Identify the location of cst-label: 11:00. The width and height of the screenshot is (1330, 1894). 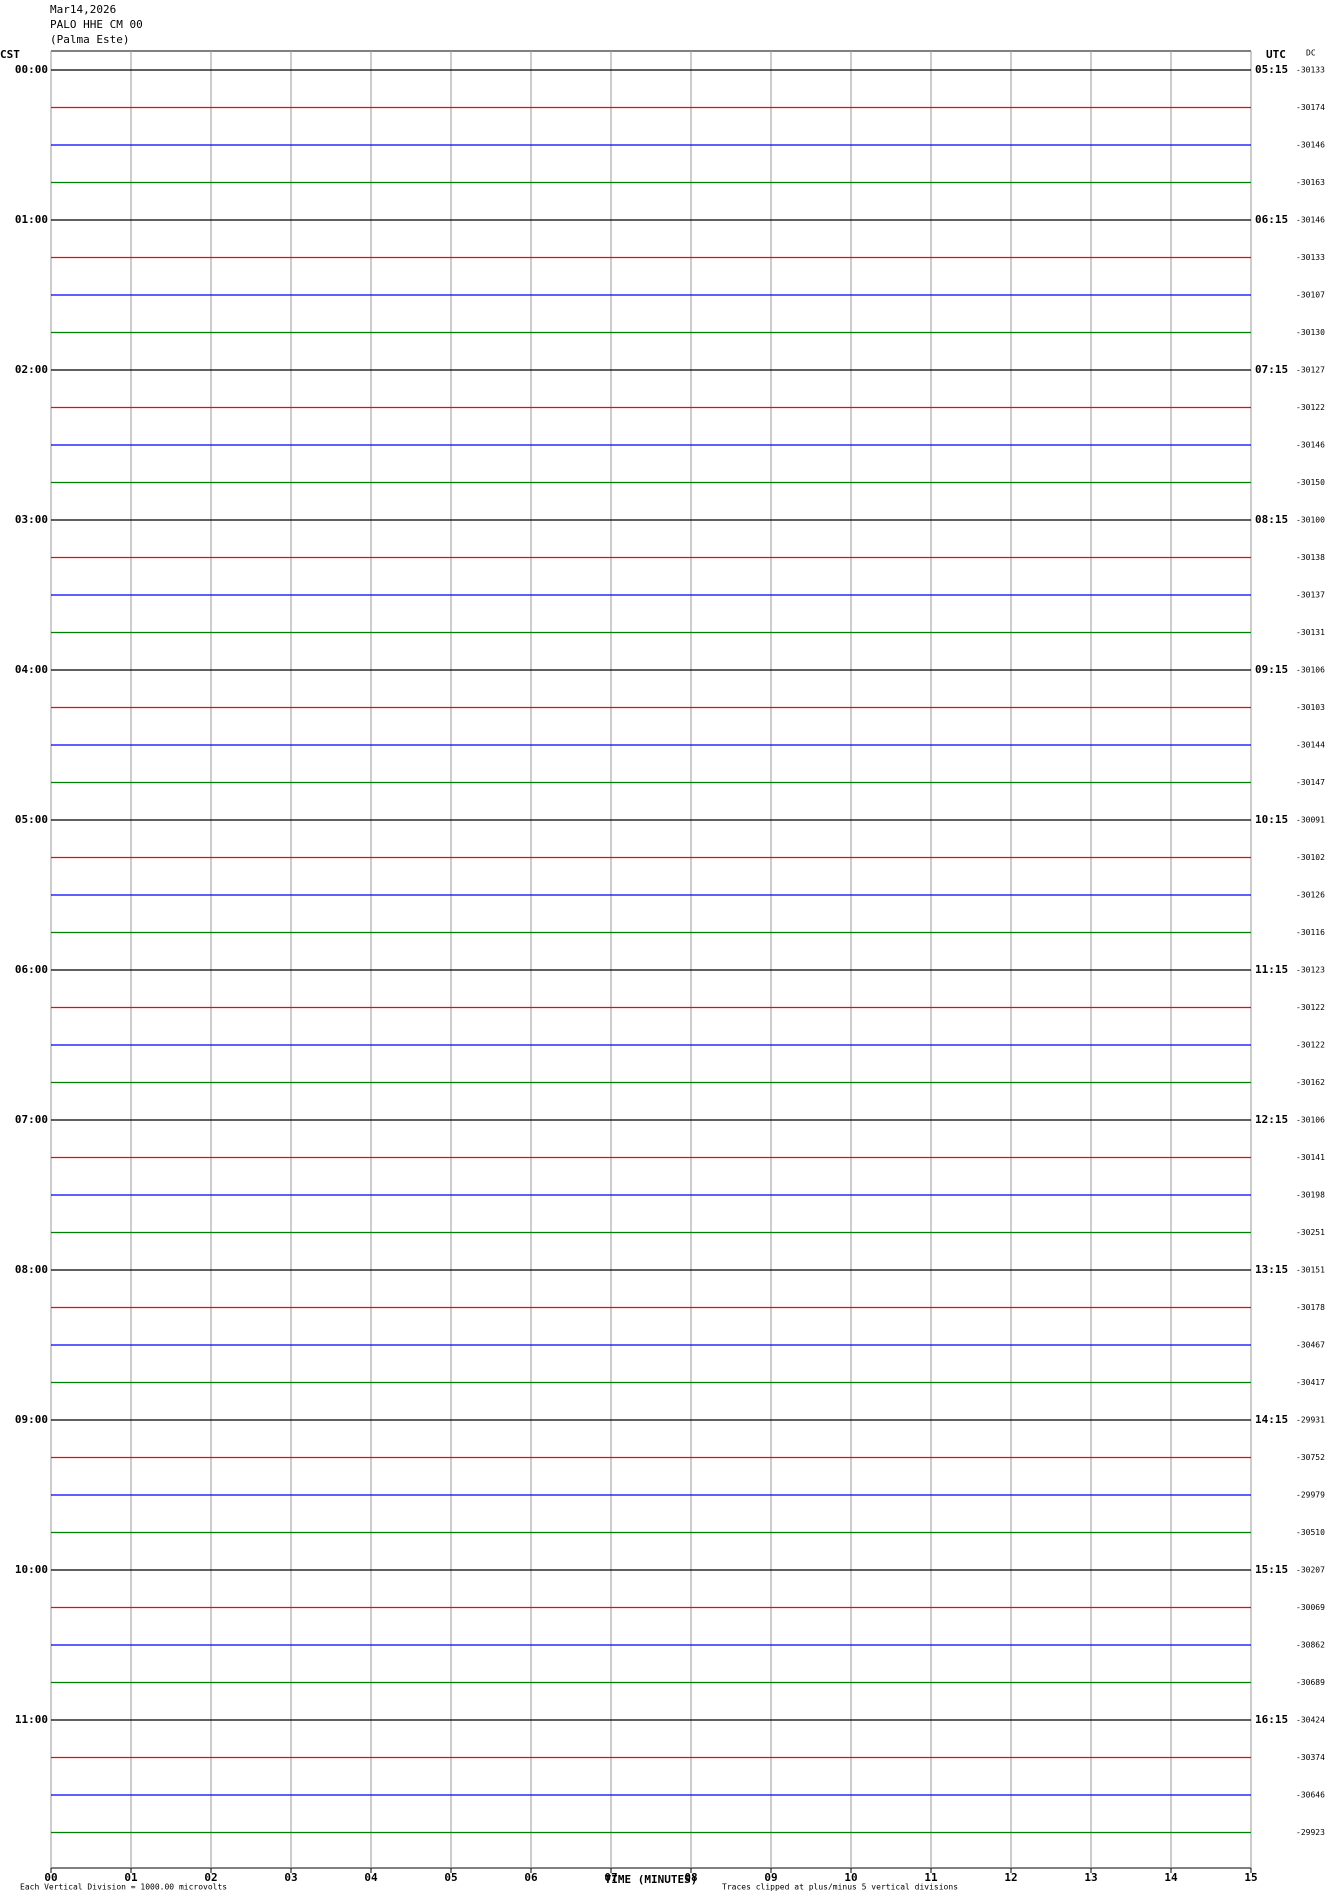
(31, 1719).